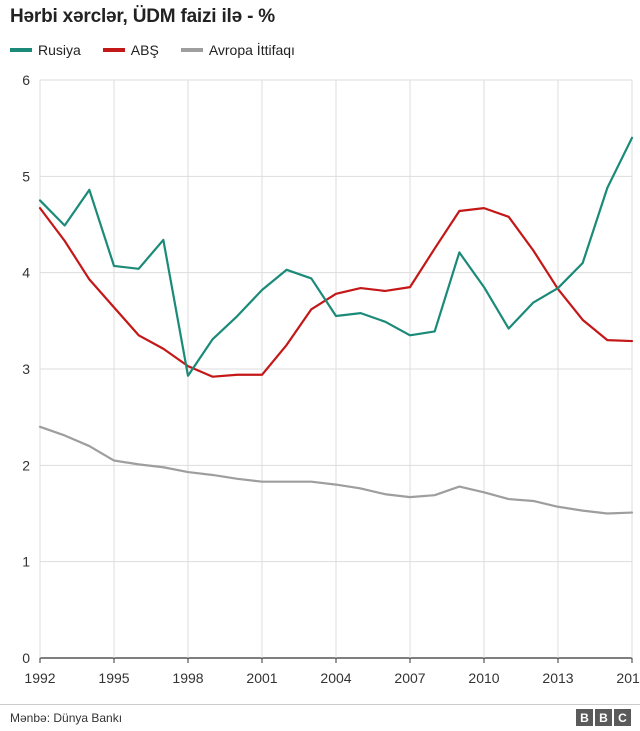 The image size is (640, 731). Describe the element at coordinates (26, 658) in the screenshot. I see `y-tick-label: 0` at that location.